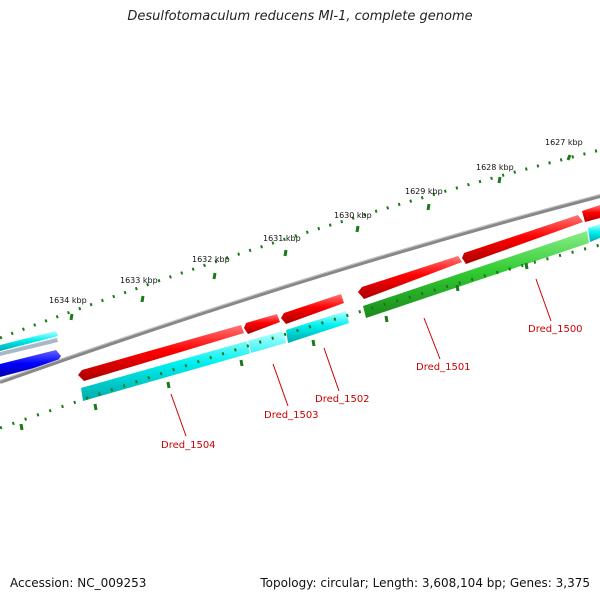 The width and height of the screenshot is (600, 600). Describe the element at coordinates (68, 300) in the screenshot. I see `kbp-label: 1634 kbp` at that location.